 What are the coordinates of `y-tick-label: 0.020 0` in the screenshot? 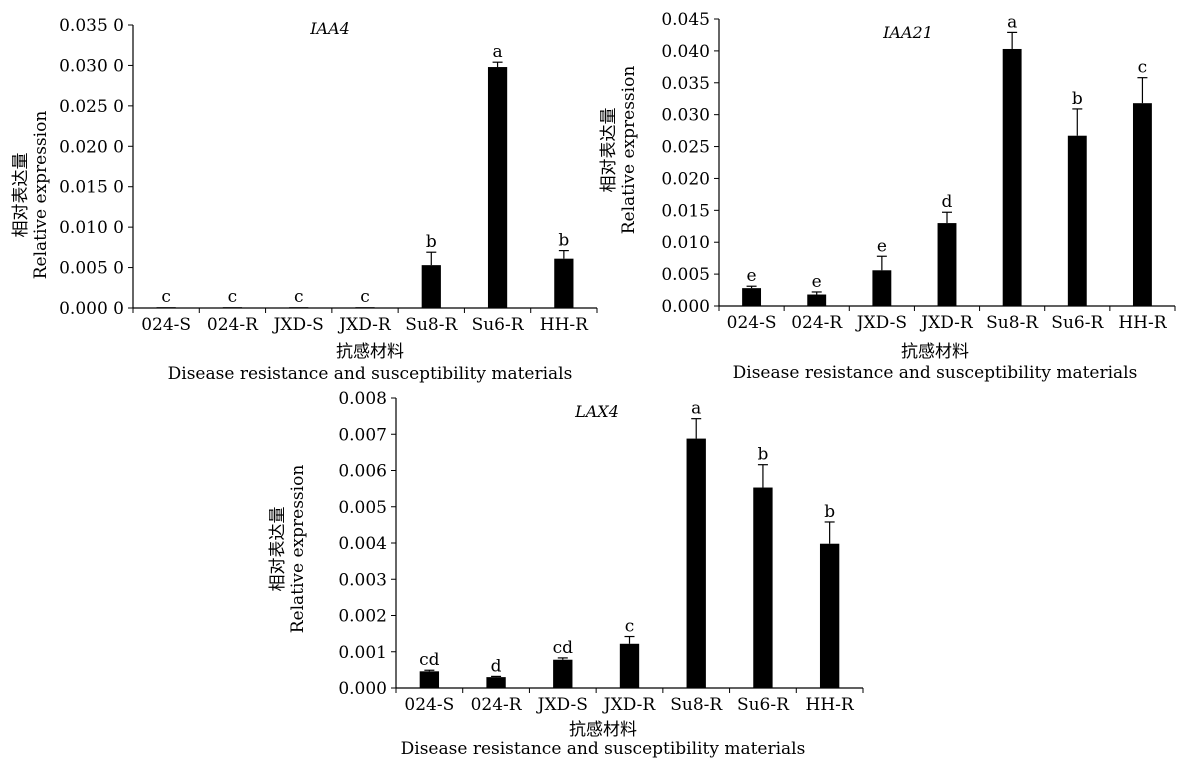 It's located at (91, 147).